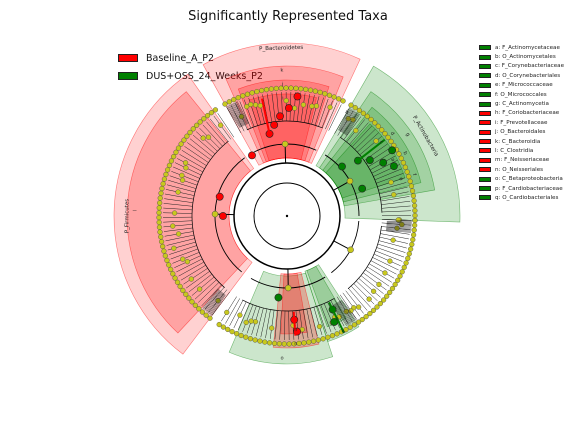  Describe the element at coordinates (370, 160) in the screenshot. I see `biomarker-node` at that location.